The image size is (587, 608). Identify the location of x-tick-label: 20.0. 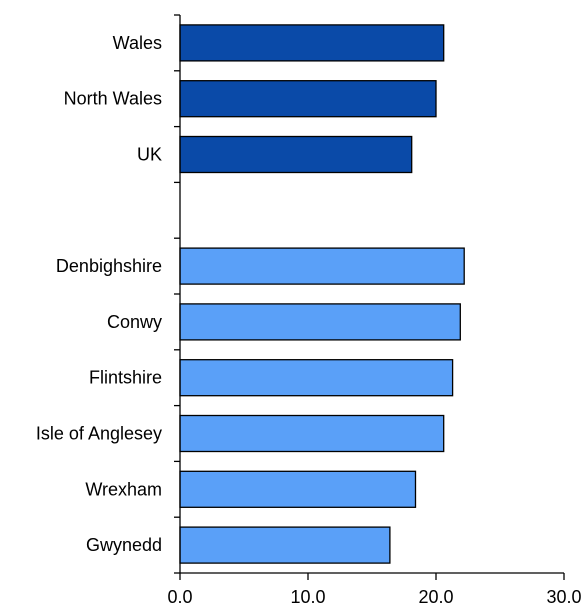
(435, 597).